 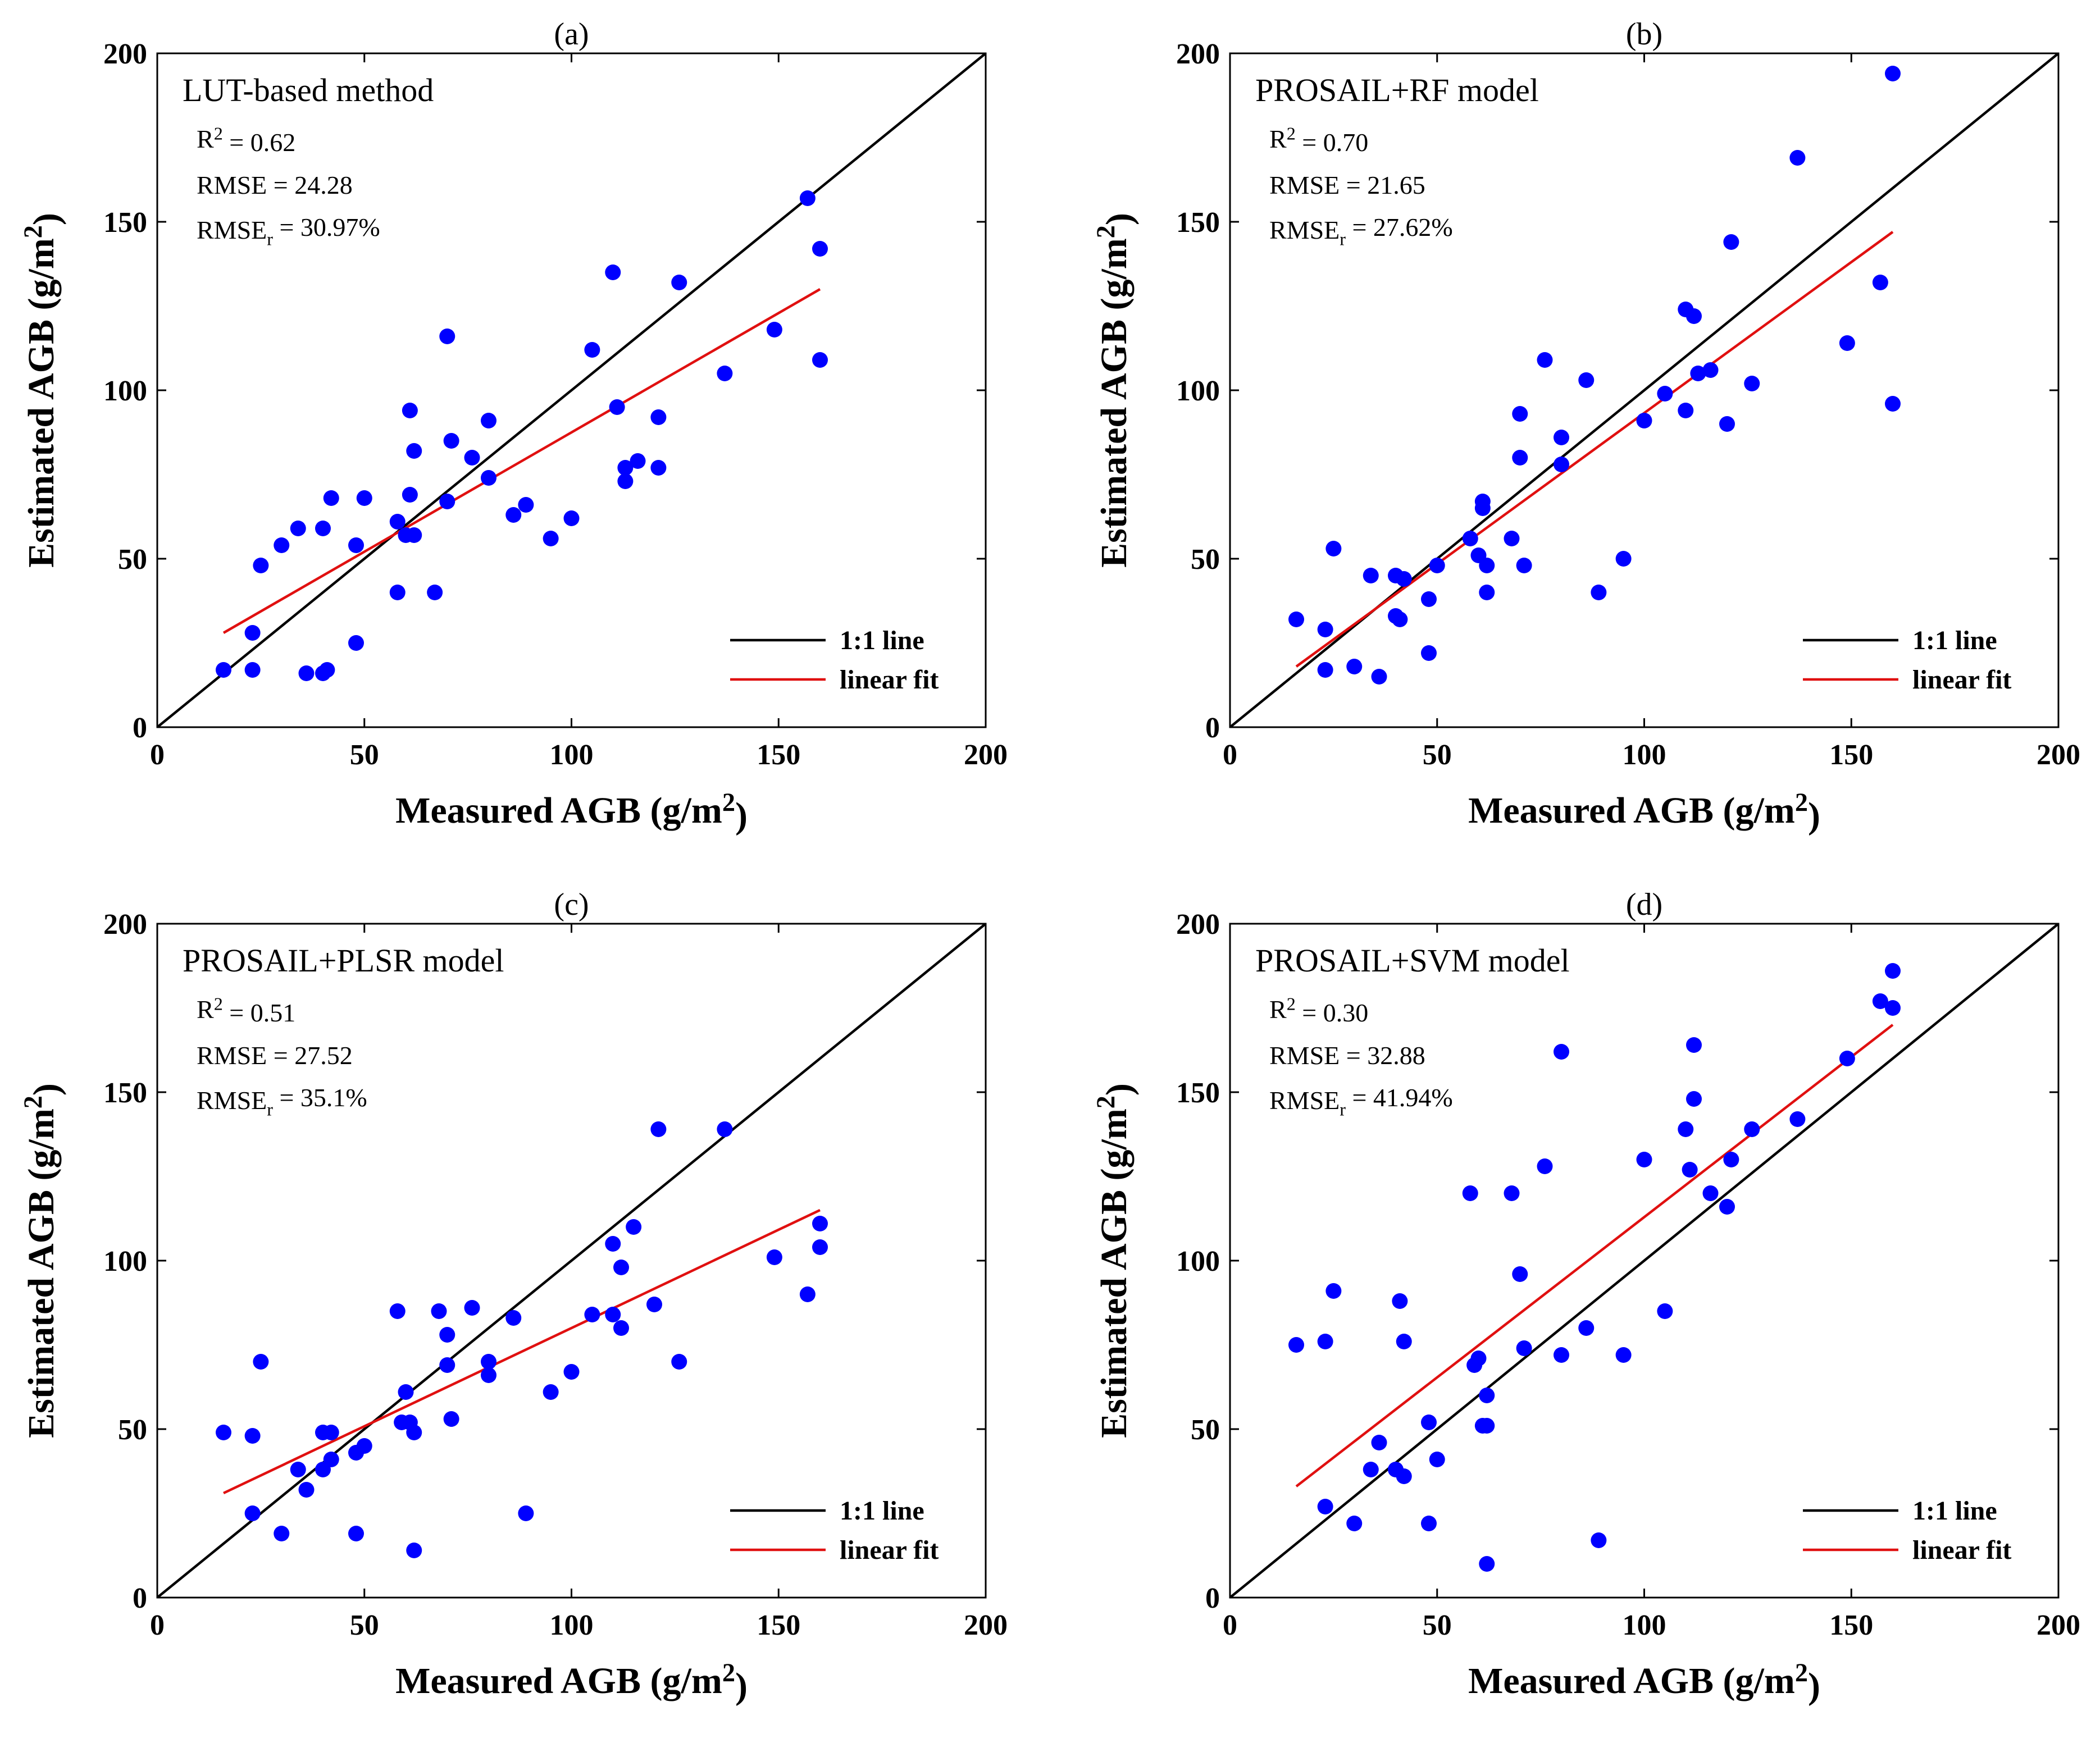 I want to click on stat-rmser: RMSEr = 35.1%, so click(x=282, y=1101).